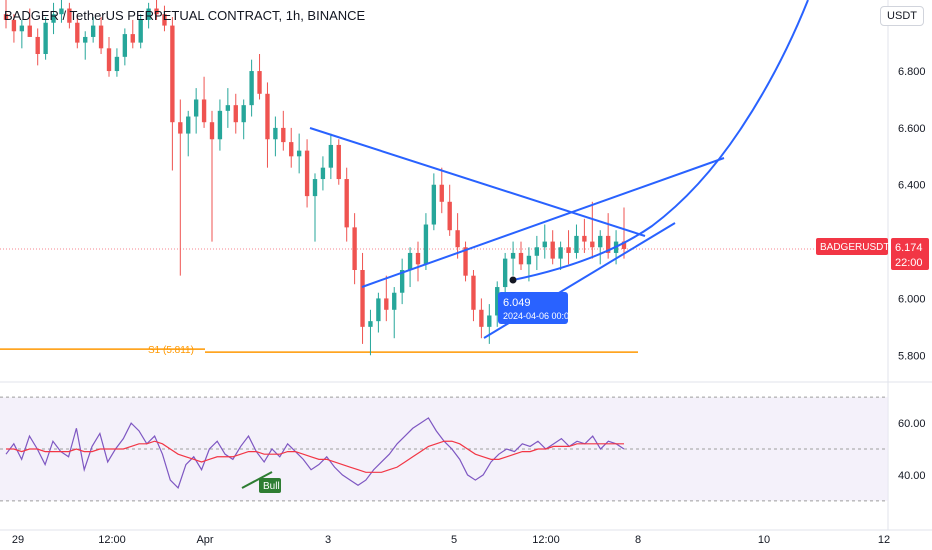 The width and height of the screenshot is (932, 550). I want to click on rsi-tick-label: 40.00, so click(912, 476).